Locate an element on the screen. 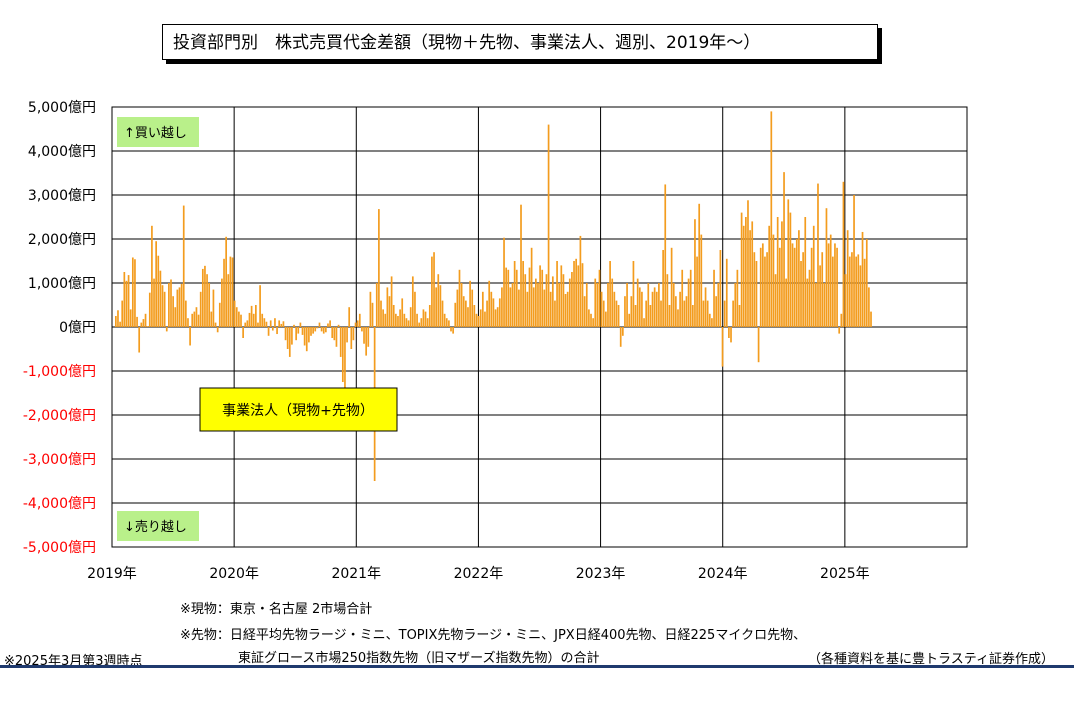  y-tick-label: 5,000億円 is located at coordinates (62, 108).